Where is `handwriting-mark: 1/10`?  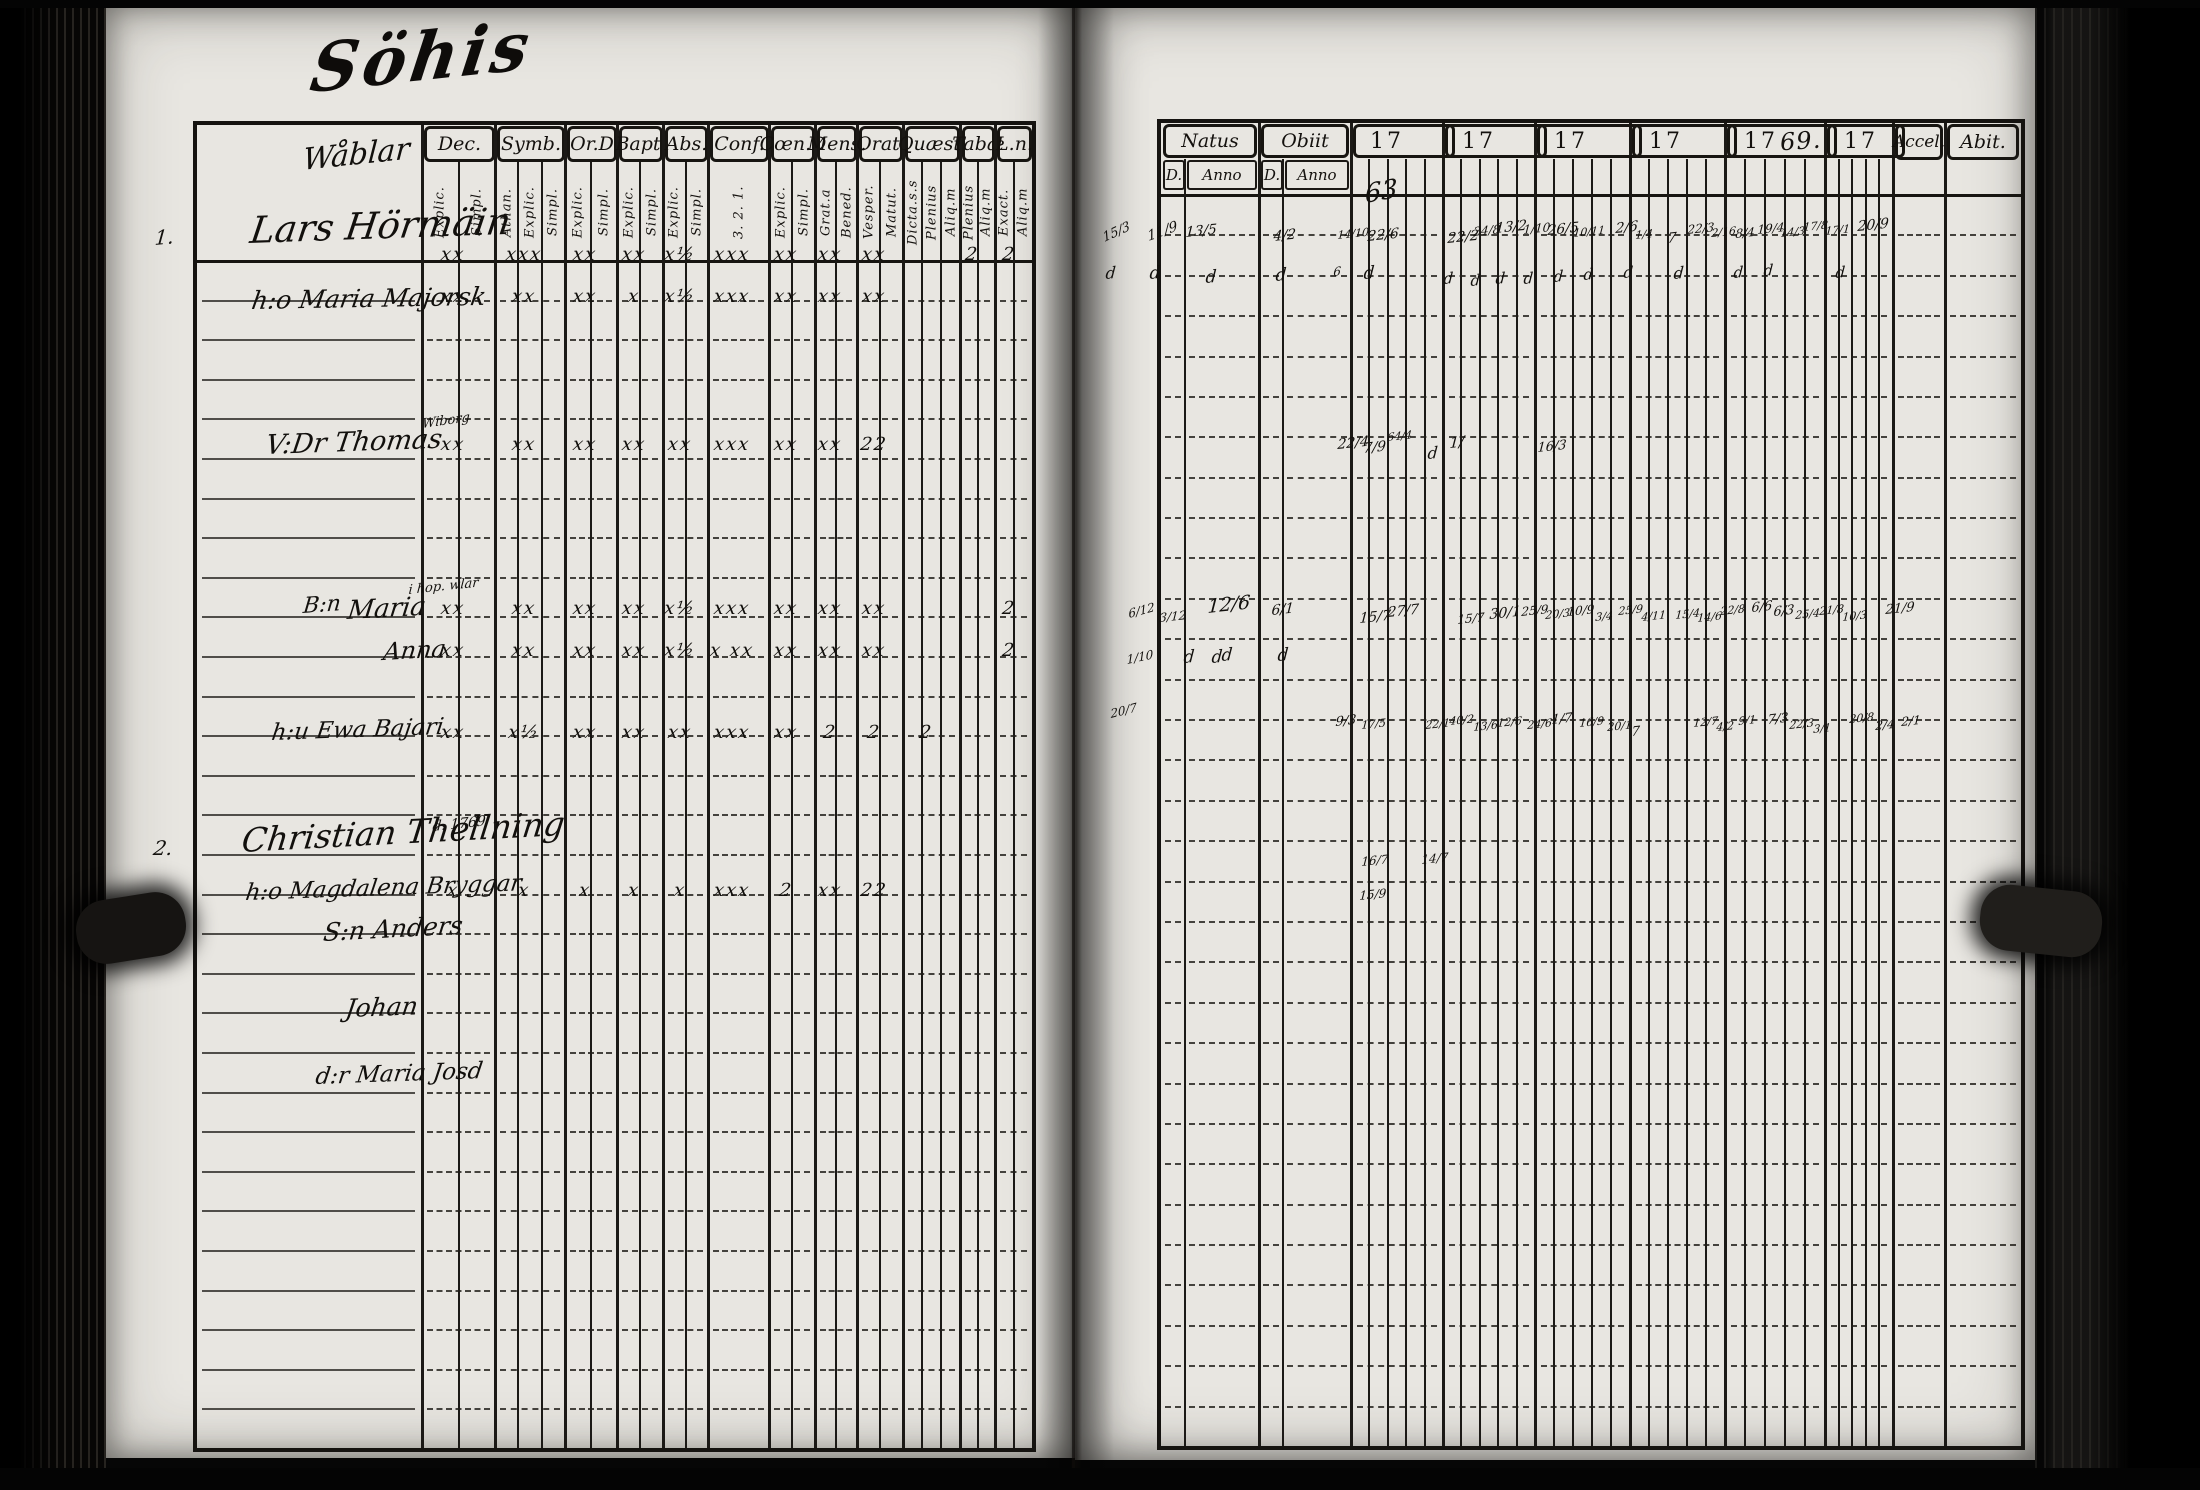
handwriting-mark: 1/10 is located at coordinates (1140, 657).